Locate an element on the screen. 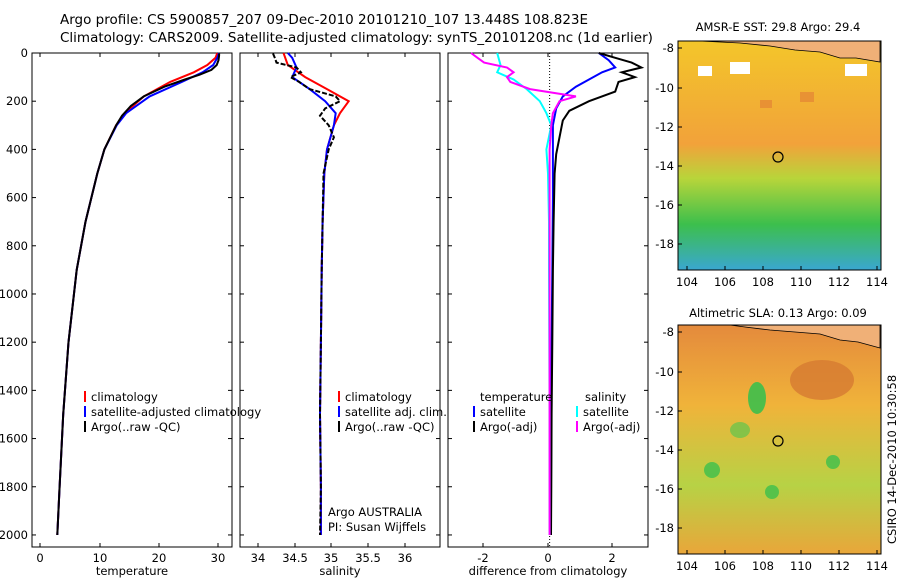 This screenshot has height=580, width=900. legend-diff-title-salinity: salinity is located at coordinates (605, 397).